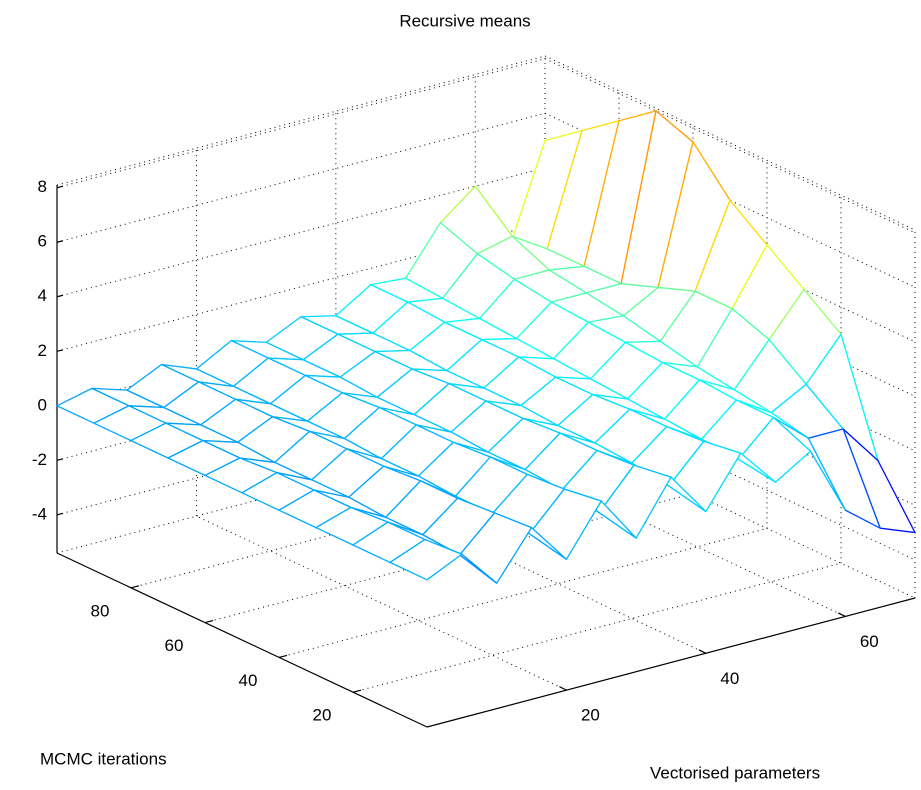 This screenshot has width=921, height=790. I want to click on z-tick-label: 2, so click(42, 350).